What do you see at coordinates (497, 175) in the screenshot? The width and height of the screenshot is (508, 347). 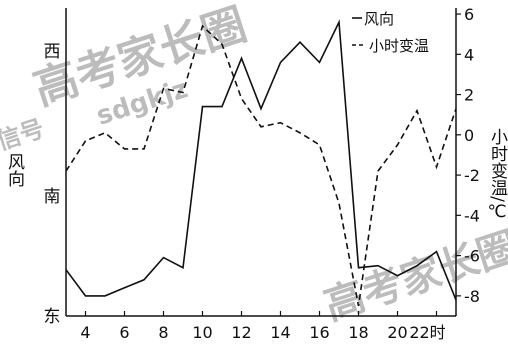 I see `right-axis-label: 小时变温/℃` at bounding box center [497, 175].